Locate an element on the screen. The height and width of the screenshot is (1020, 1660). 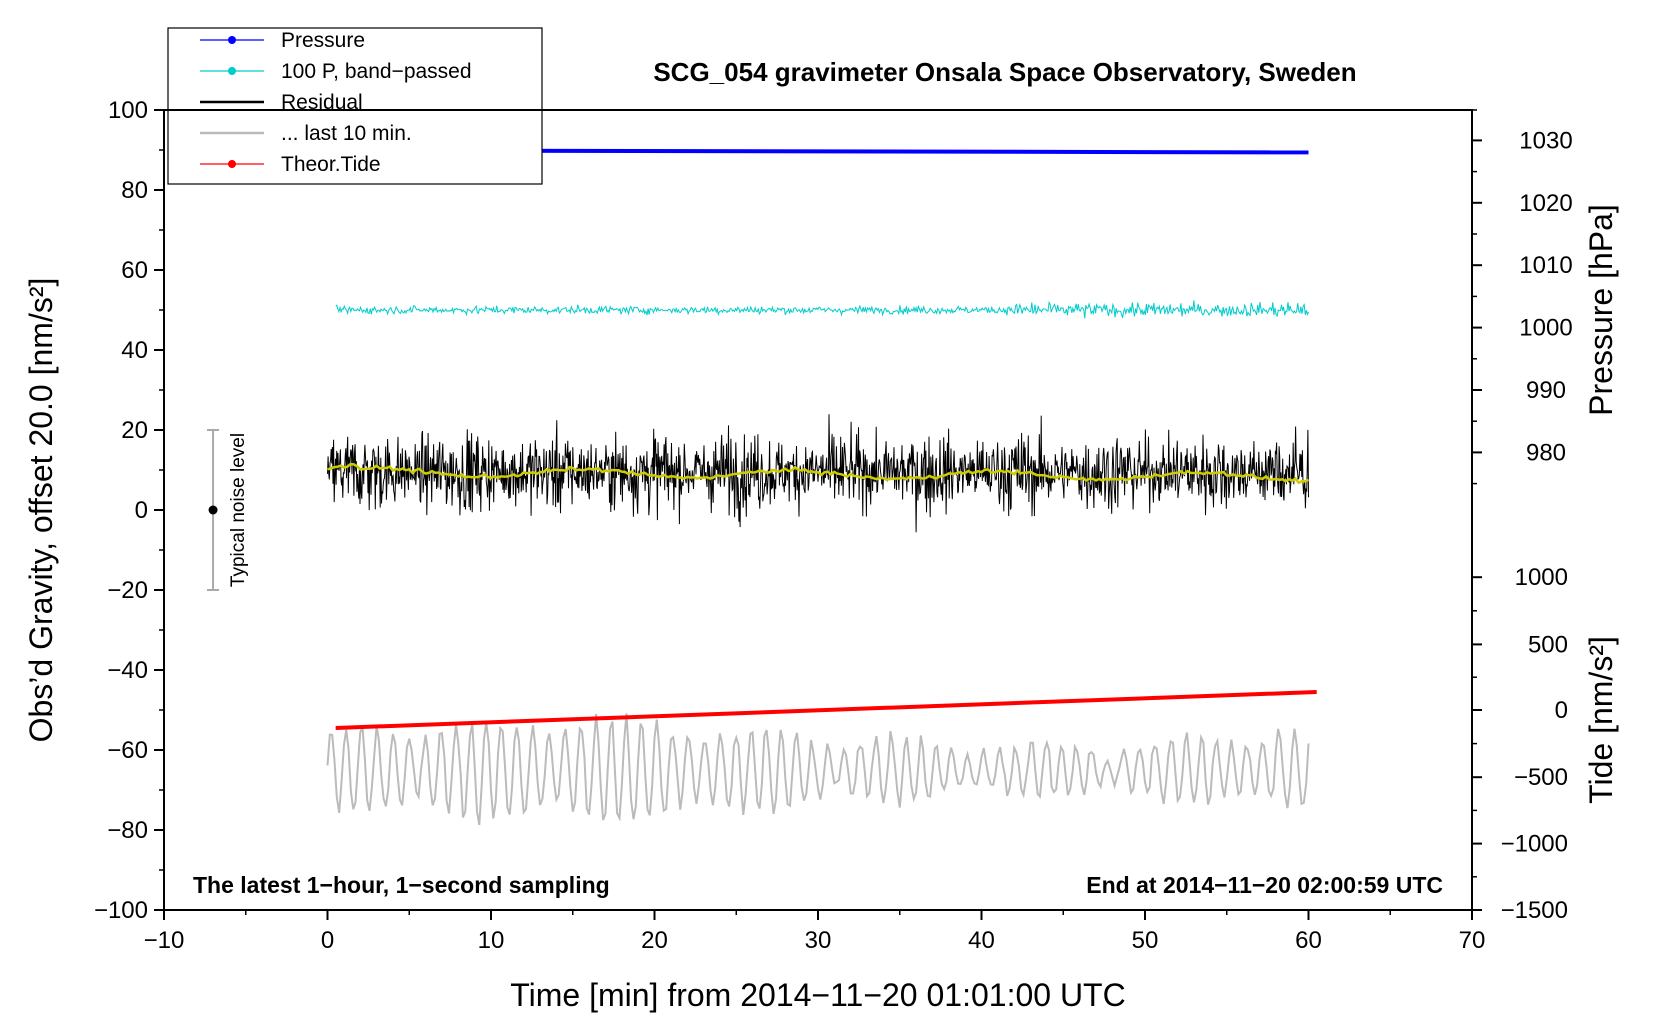
legend-label: ... last 10 min. is located at coordinates (346, 133).